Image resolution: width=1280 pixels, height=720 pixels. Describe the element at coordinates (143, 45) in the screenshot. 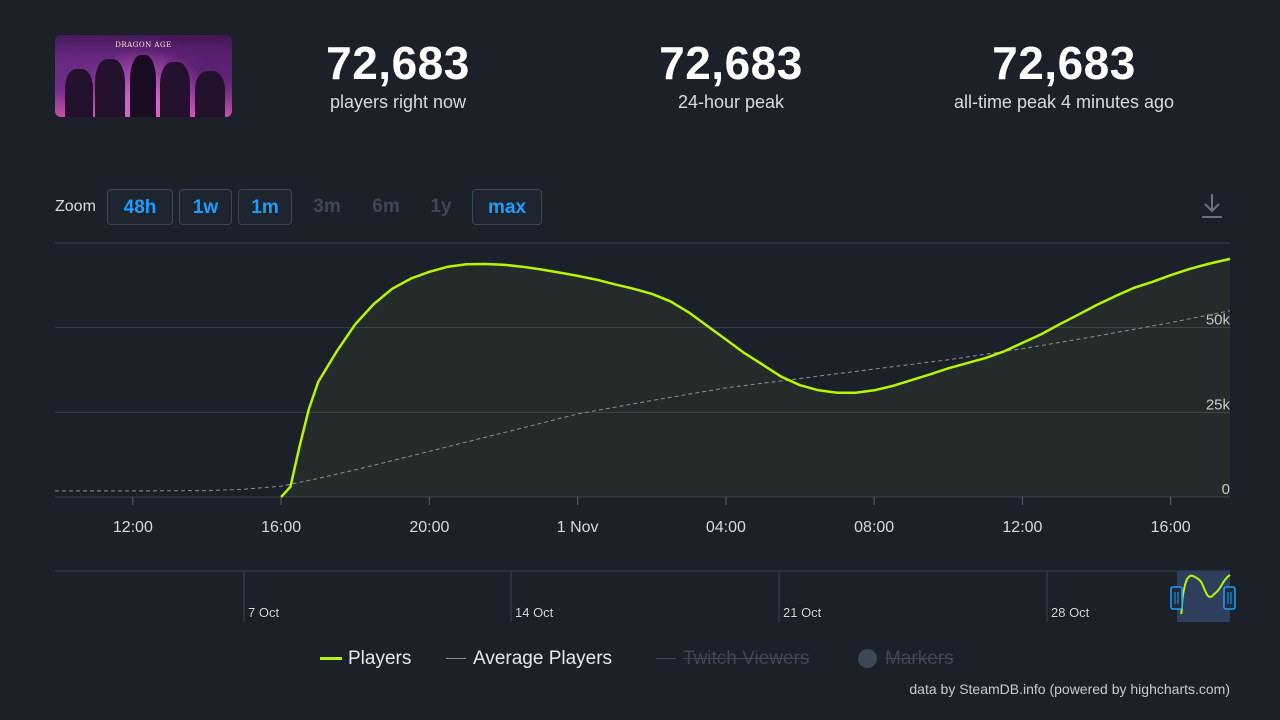

I see `thumbnail-logo-text: DRAGON AGE` at that location.